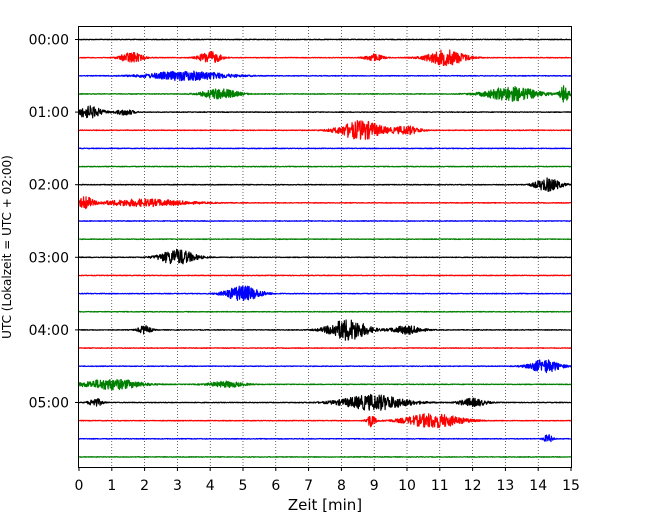 This screenshot has height=520, width=650. Describe the element at coordinates (144, 486) in the screenshot. I see `x-tick-label: 2` at that location.